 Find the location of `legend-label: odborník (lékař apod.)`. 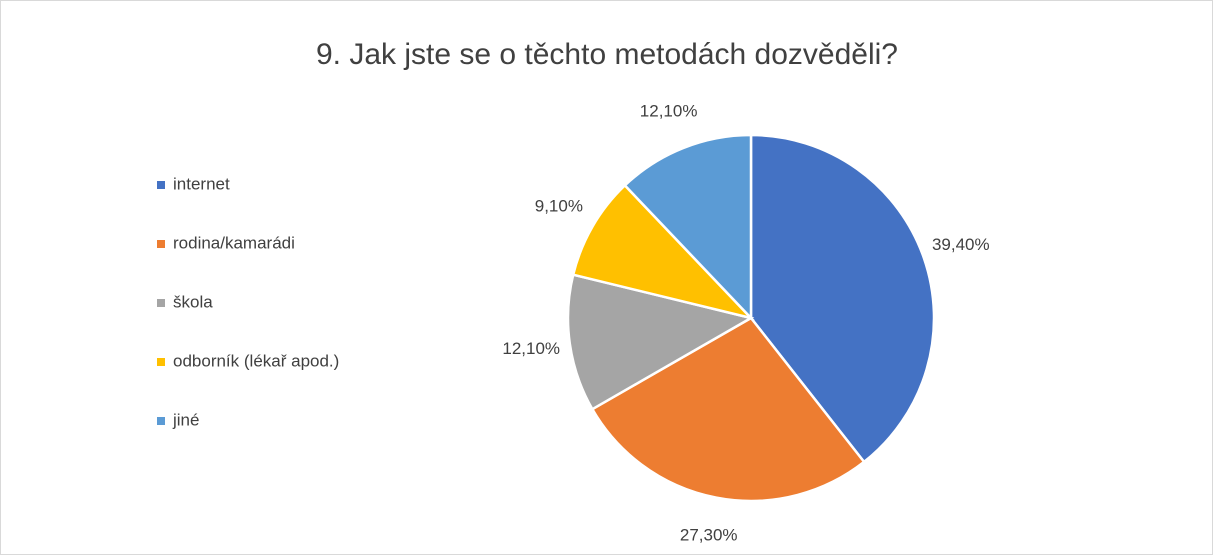

legend-label: odborník (lékař apod.) is located at coordinates (256, 360).